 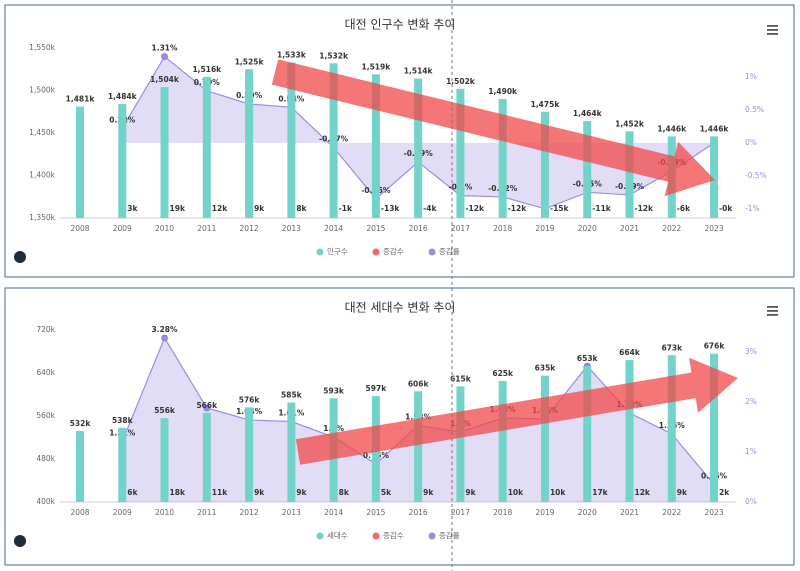 What do you see at coordinates (724, 492) in the screenshot?
I see `change-label: 2k` at bounding box center [724, 492].